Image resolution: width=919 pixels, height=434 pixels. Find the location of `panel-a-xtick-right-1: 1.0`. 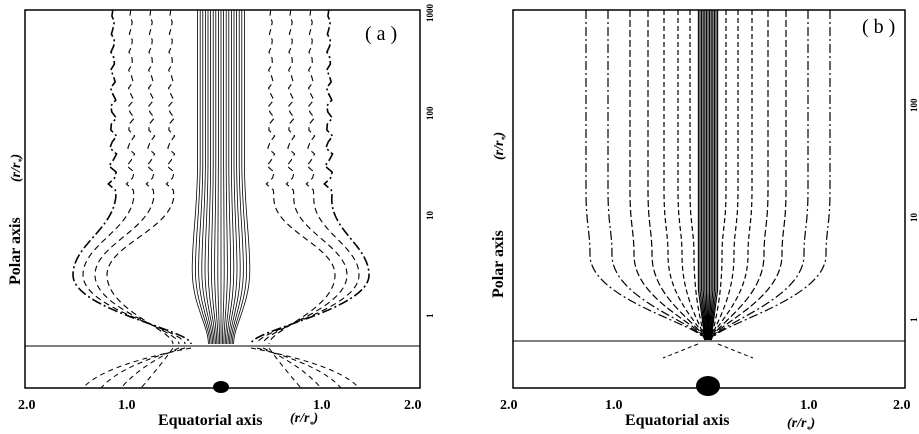

panel-a-xtick-right-1: 1.0 is located at coordinates (322, 405).